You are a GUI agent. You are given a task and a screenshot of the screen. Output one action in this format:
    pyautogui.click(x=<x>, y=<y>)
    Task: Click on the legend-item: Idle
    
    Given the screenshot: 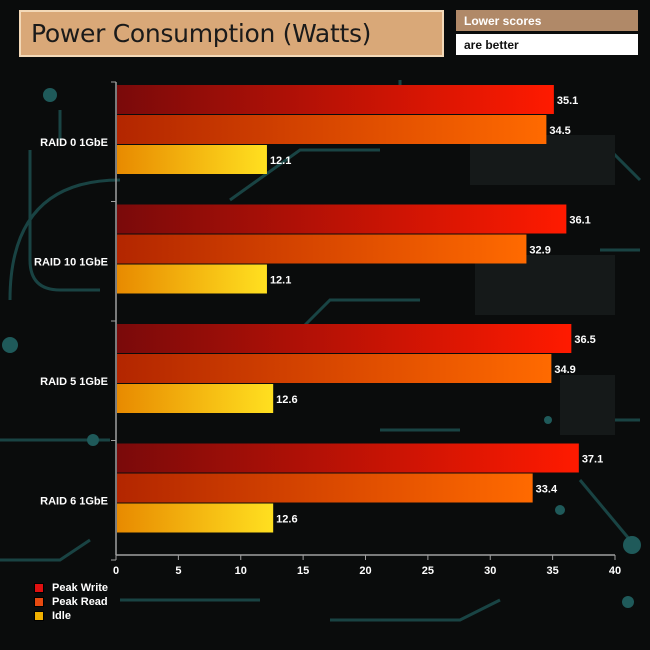 What is the action you would take?
    pyautogui.click(x=71, y=616)
    